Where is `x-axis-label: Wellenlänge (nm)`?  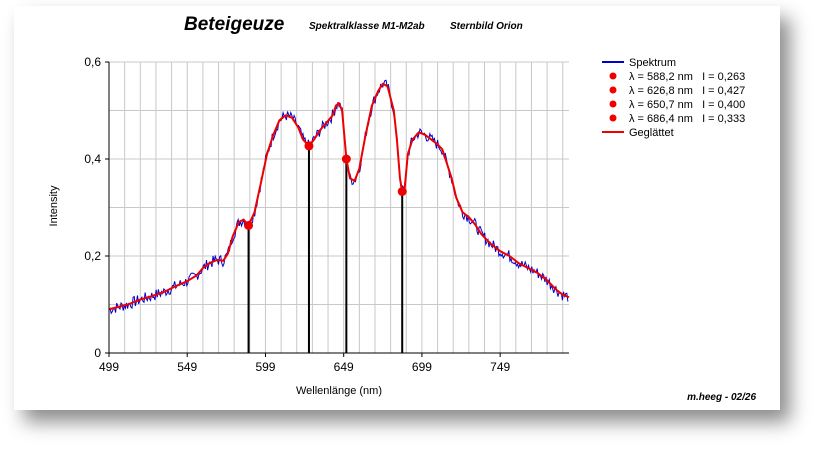
x-axis-label: Wellenlänge (nm) is located at coordinates (339, 391).